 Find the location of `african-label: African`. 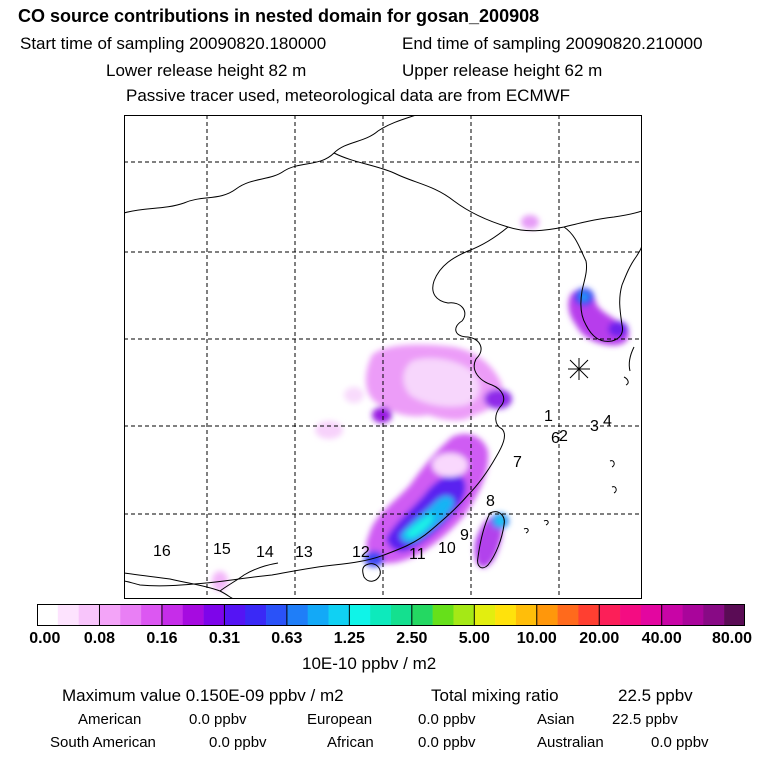

african-label: African is located at coordinates (350, 742).